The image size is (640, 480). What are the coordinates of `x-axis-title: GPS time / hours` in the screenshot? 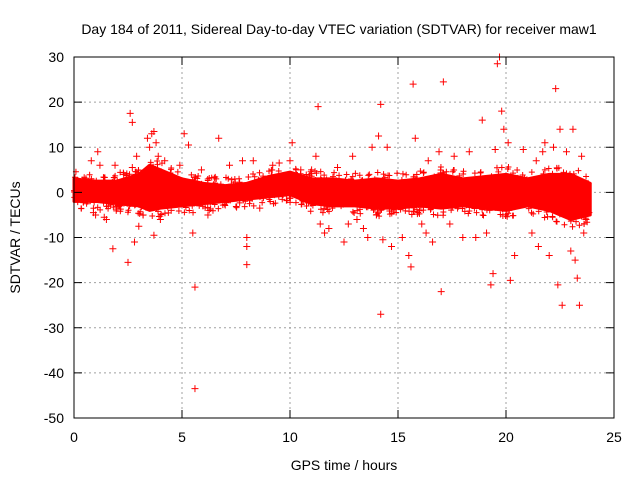 It's located at (344, 465).